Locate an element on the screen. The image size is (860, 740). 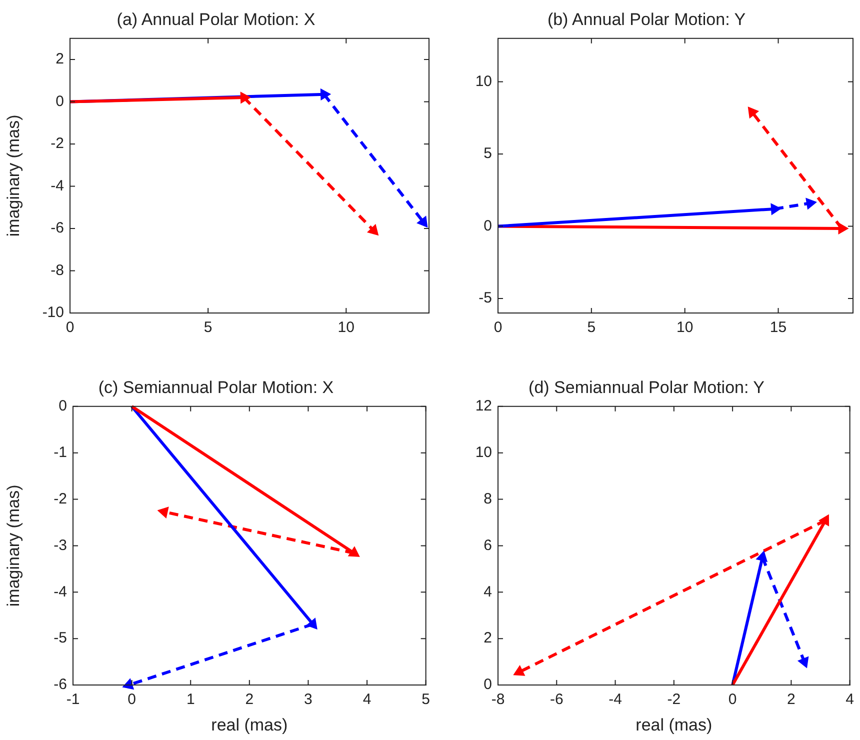
y-tick-label: -10 is located at coordinates (53, 313).